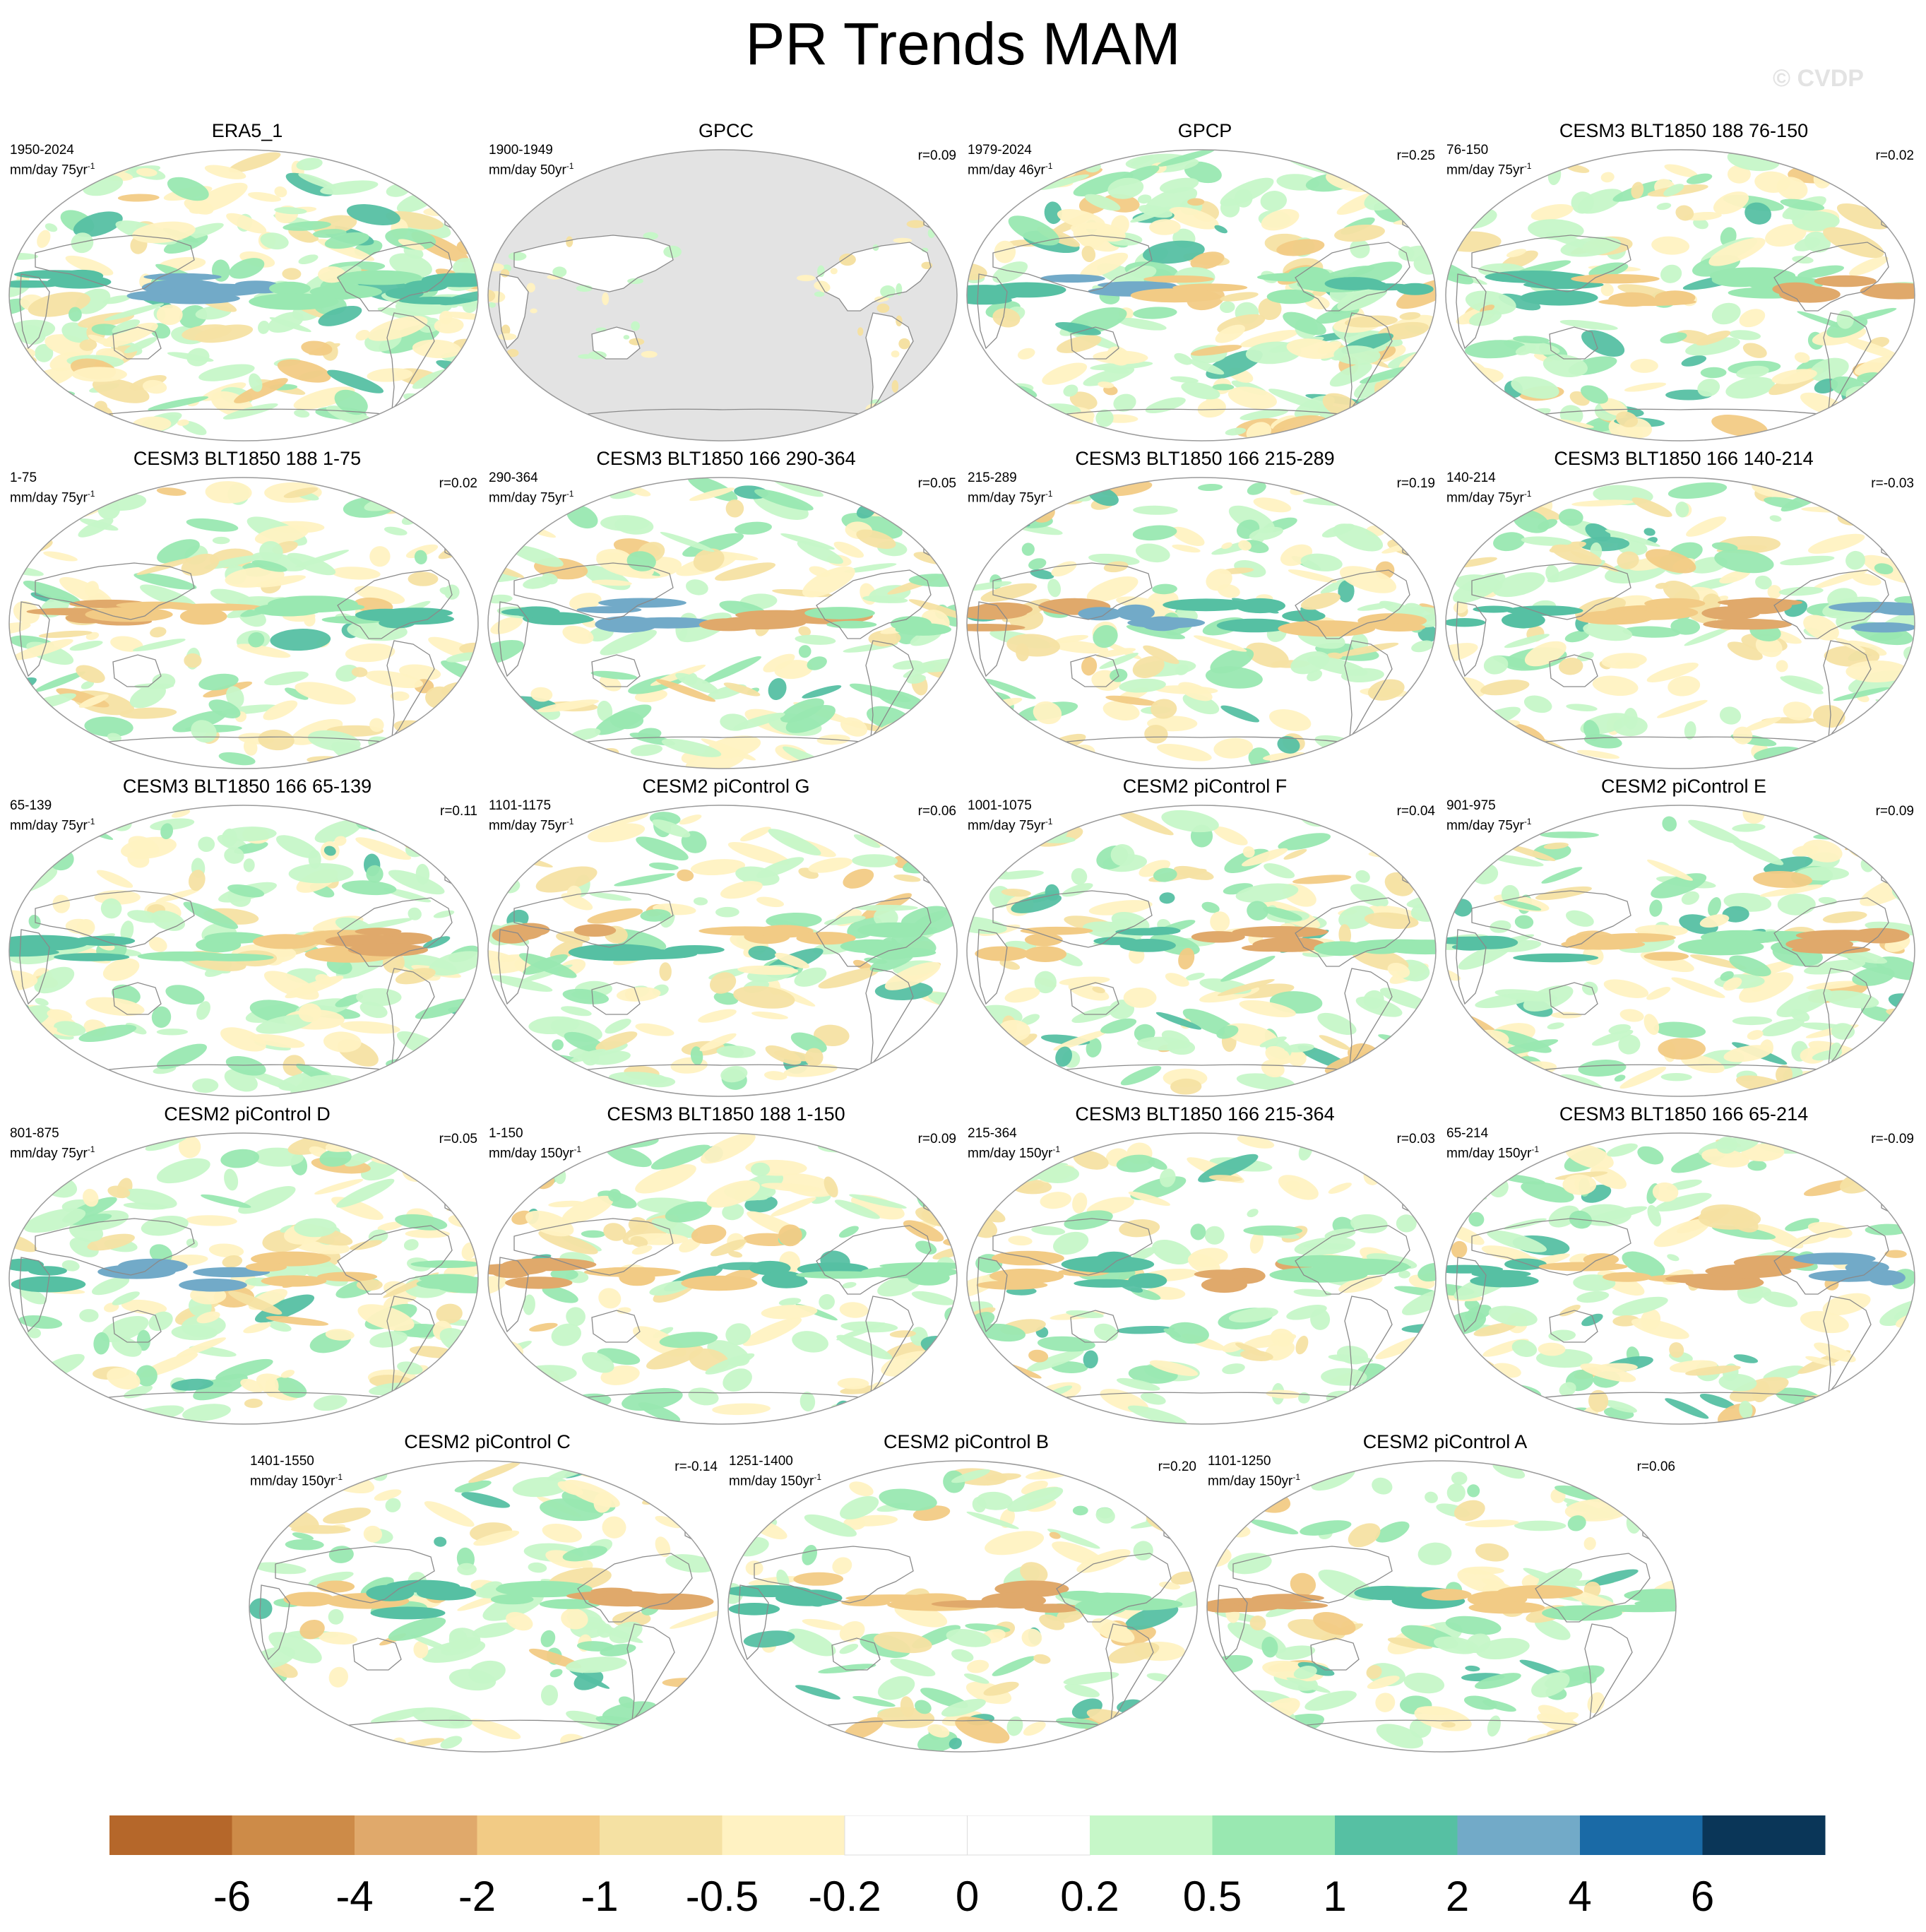  I want to click on colorbar-tick-label: 1, so click(1334, 1896).